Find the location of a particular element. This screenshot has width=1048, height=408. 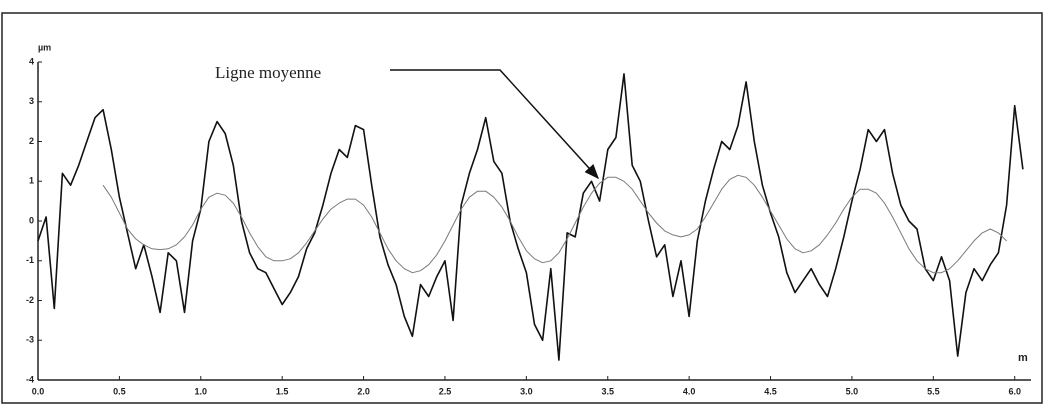

annotation-arrow is located at coordinates (495, 124).